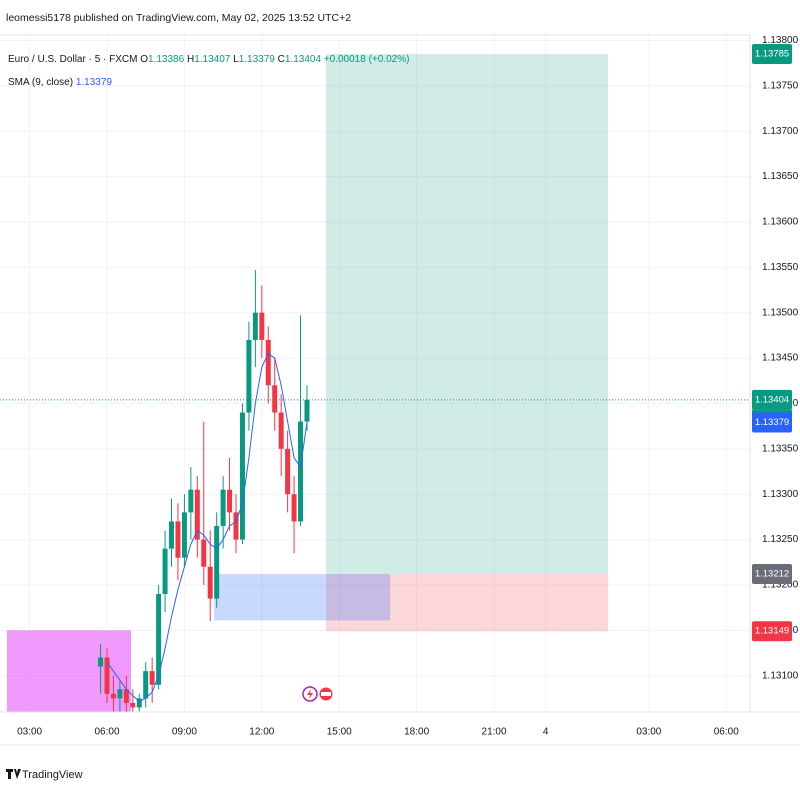 This screenshot has height=800, width=800. Describe the element at coordinates (190, 59) in the screenshot. I see `ohlc-label: H` at that location.